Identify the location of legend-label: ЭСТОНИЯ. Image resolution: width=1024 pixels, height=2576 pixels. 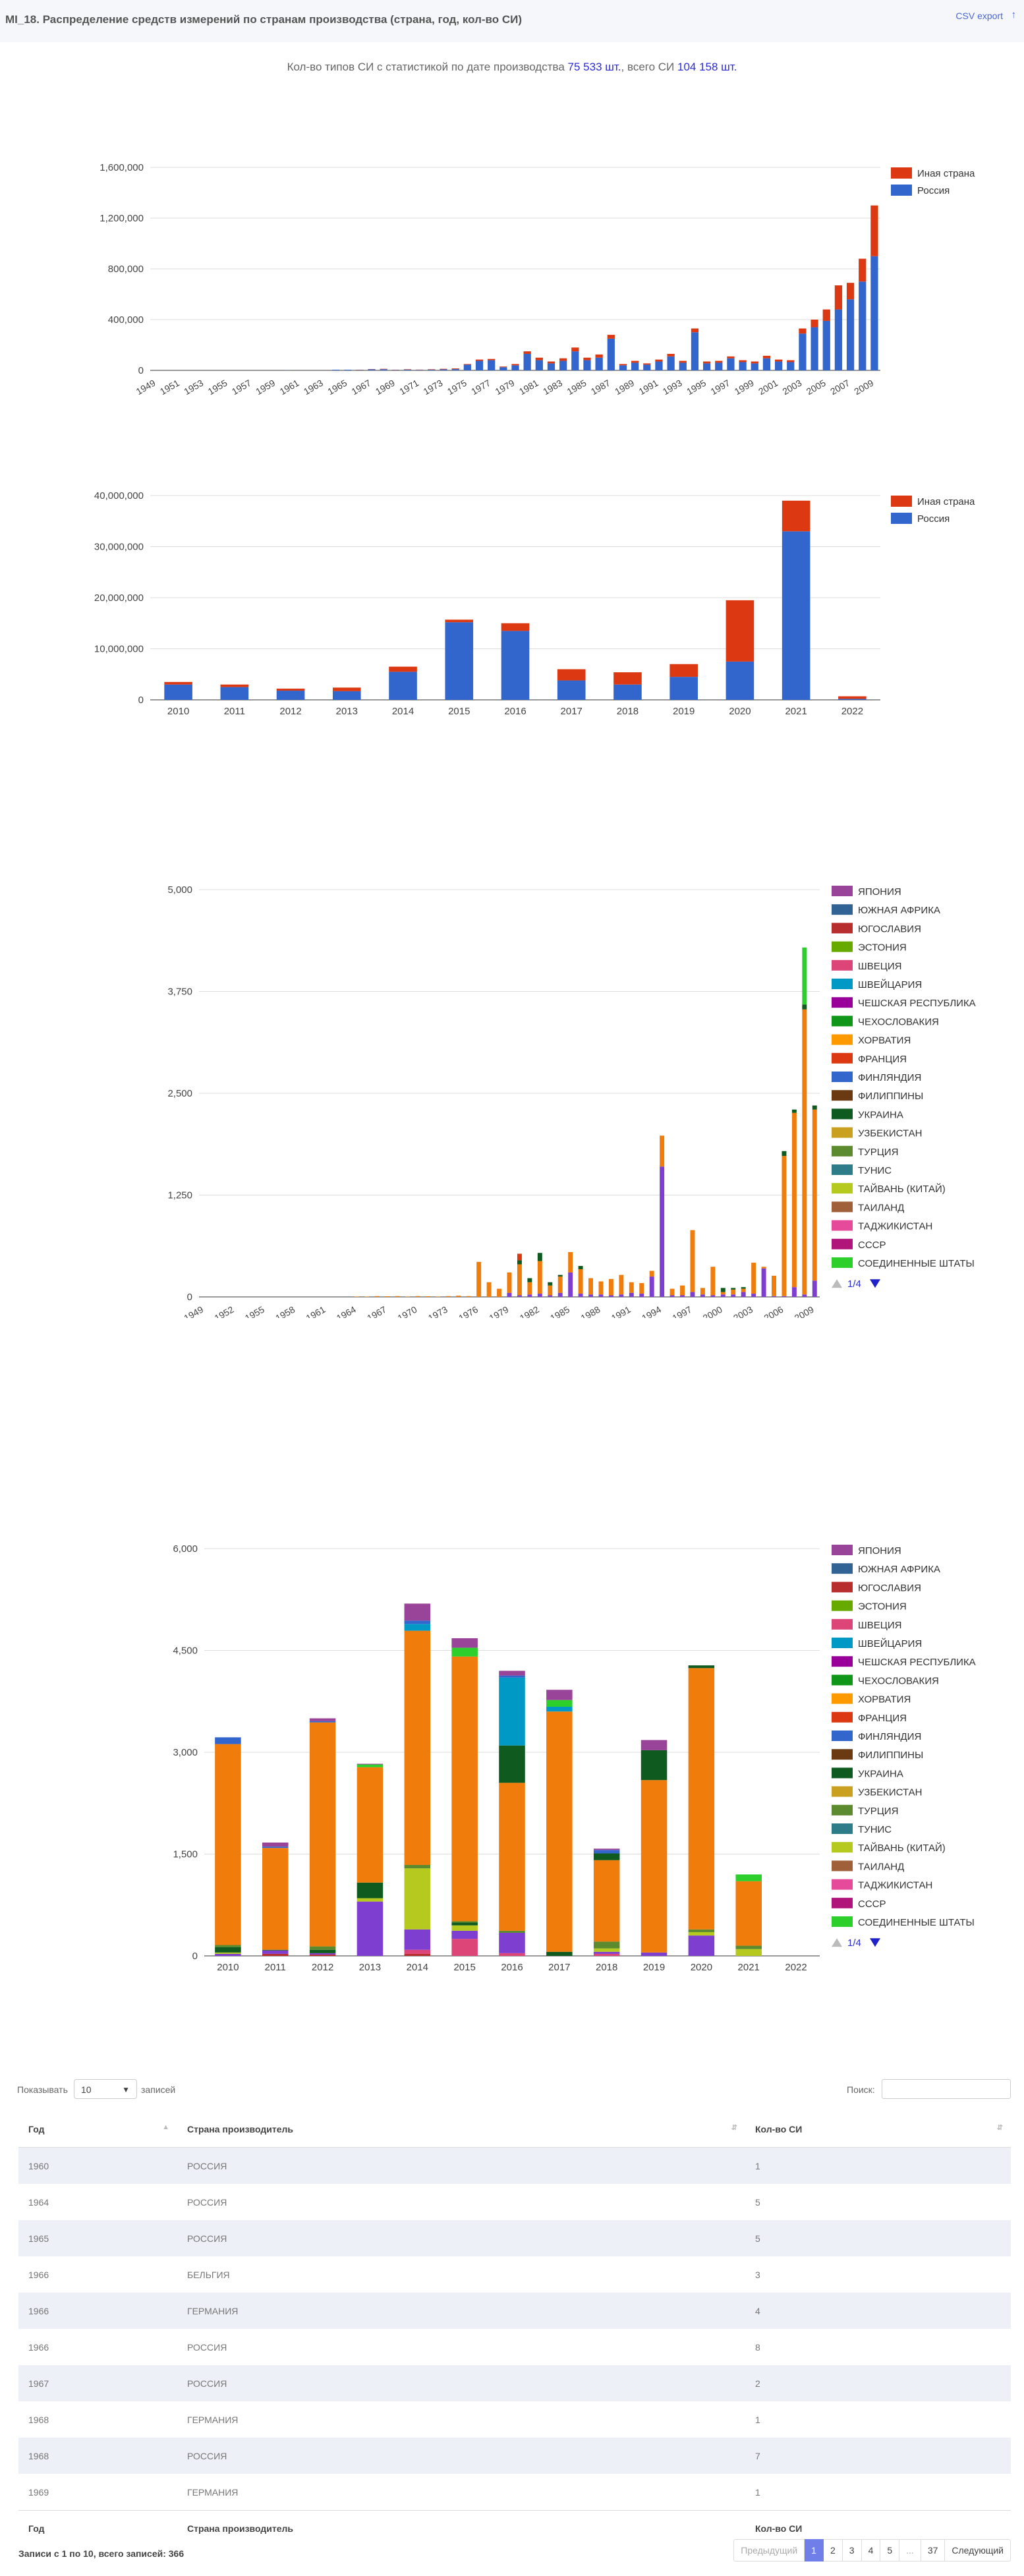
(882, 1607).